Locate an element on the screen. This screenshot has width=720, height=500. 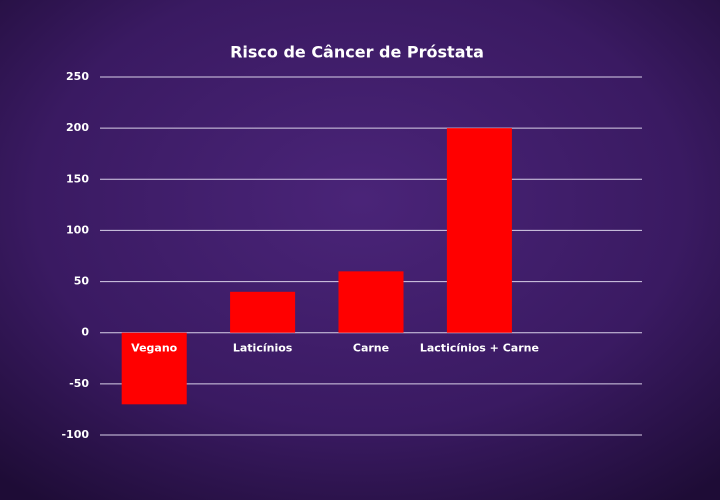
y-tick-label: 150 is located at coordinates (77, 178).